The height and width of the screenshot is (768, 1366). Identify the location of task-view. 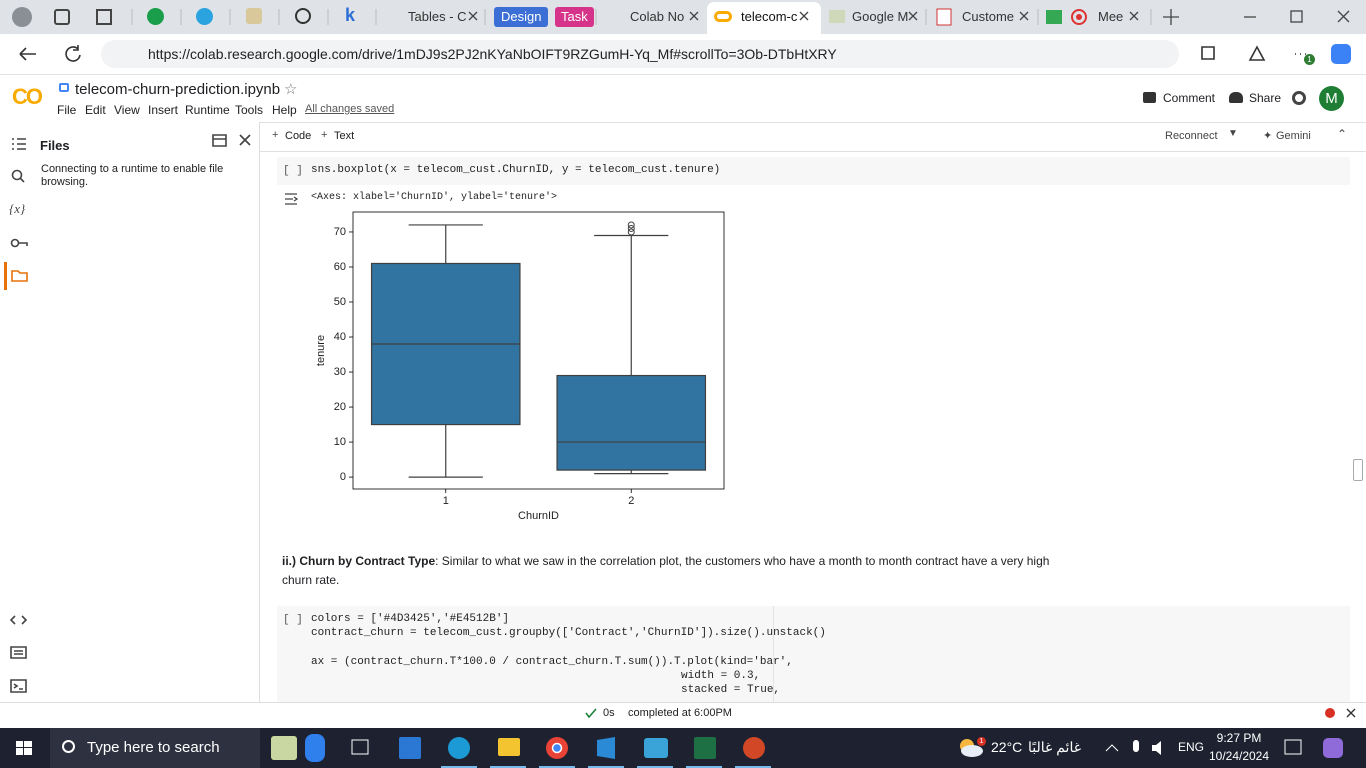
(360, 747).